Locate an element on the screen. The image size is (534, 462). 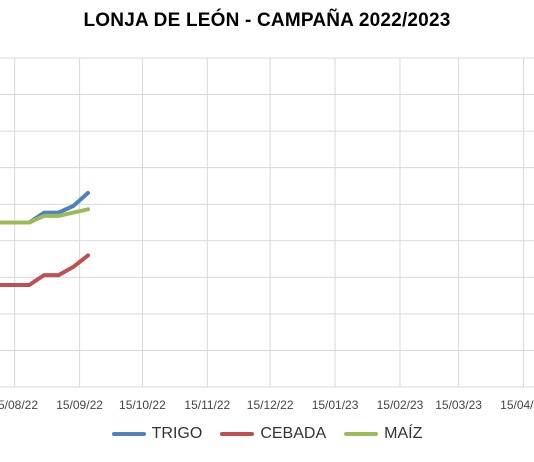
legend-item-maiz: MAÍZ is located at coordinates (383, 434).